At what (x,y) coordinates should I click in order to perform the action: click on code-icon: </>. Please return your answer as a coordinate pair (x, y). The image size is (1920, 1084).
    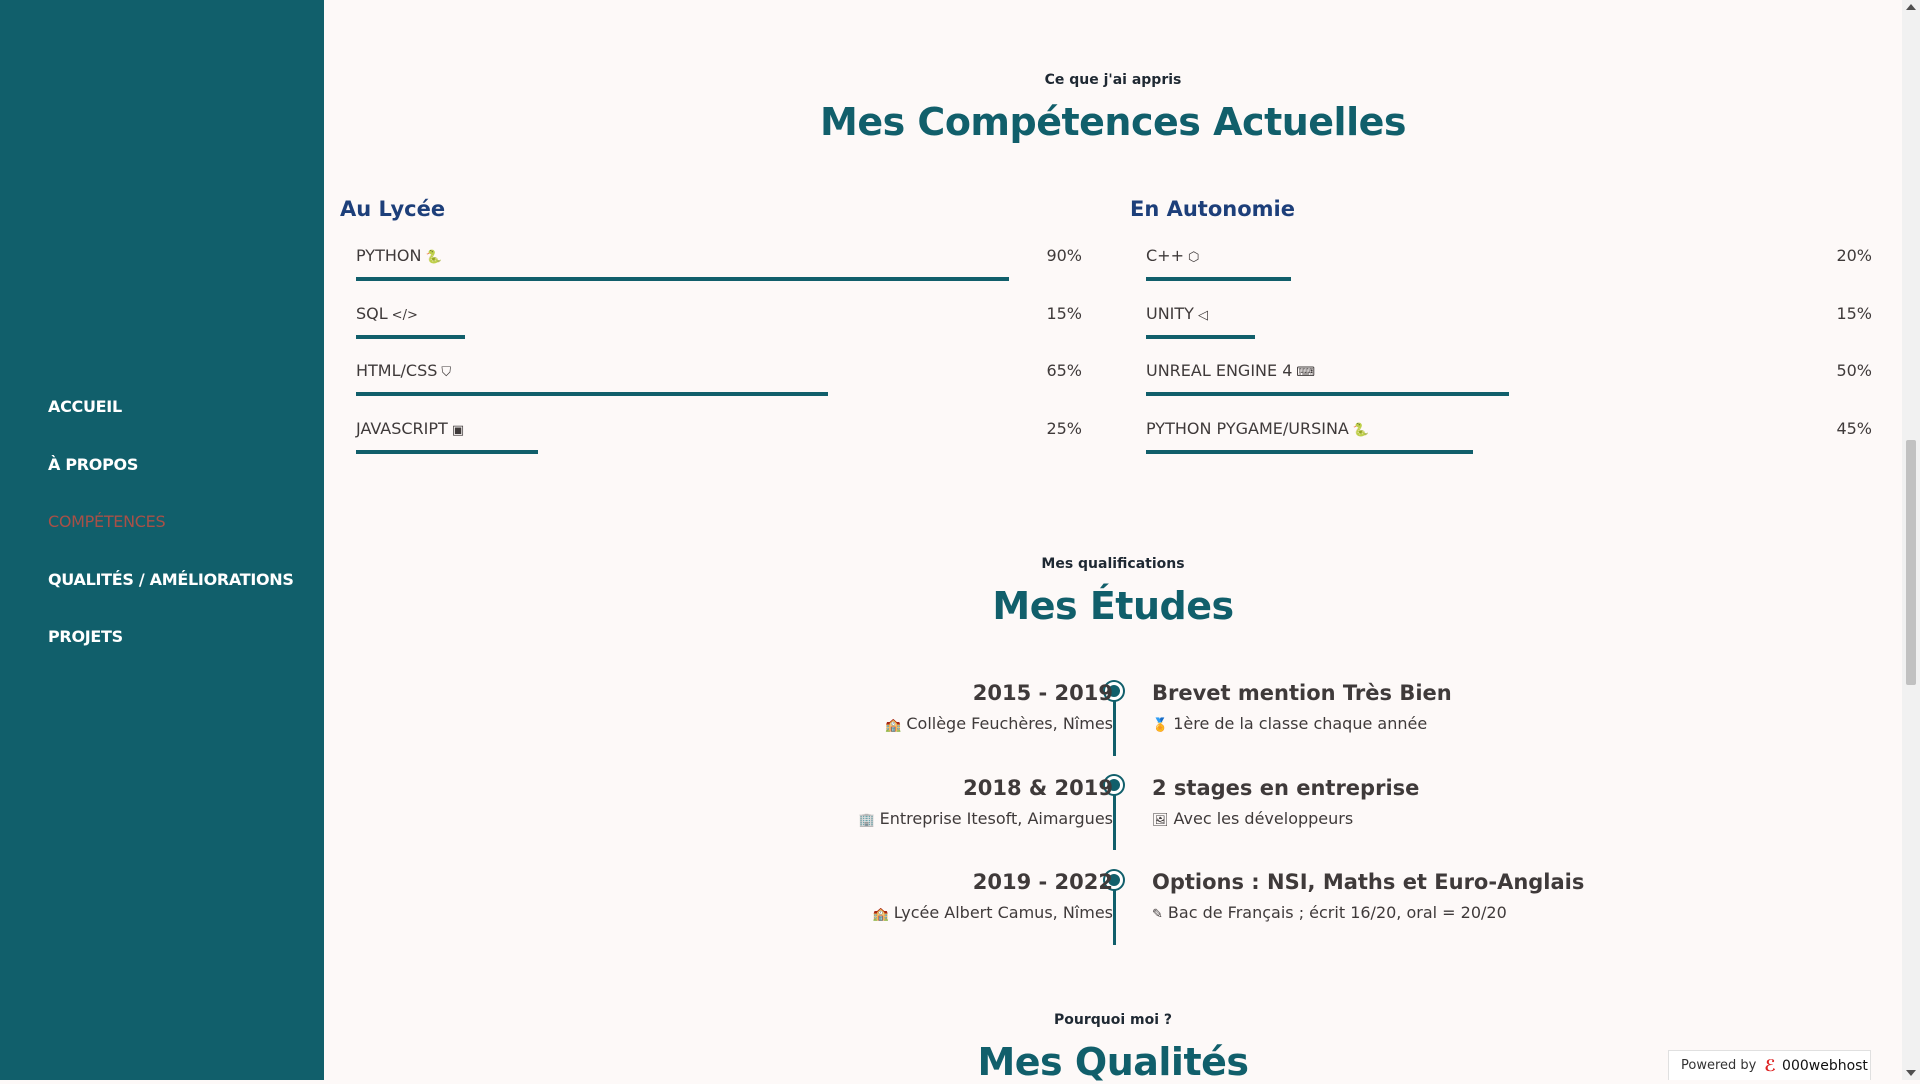
    Looking at the image, I should click on (404, 315).